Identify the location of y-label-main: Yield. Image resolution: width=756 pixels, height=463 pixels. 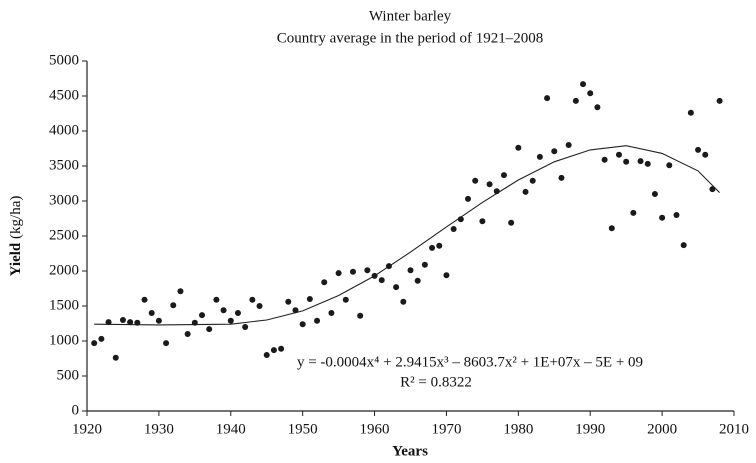
(16, 259).